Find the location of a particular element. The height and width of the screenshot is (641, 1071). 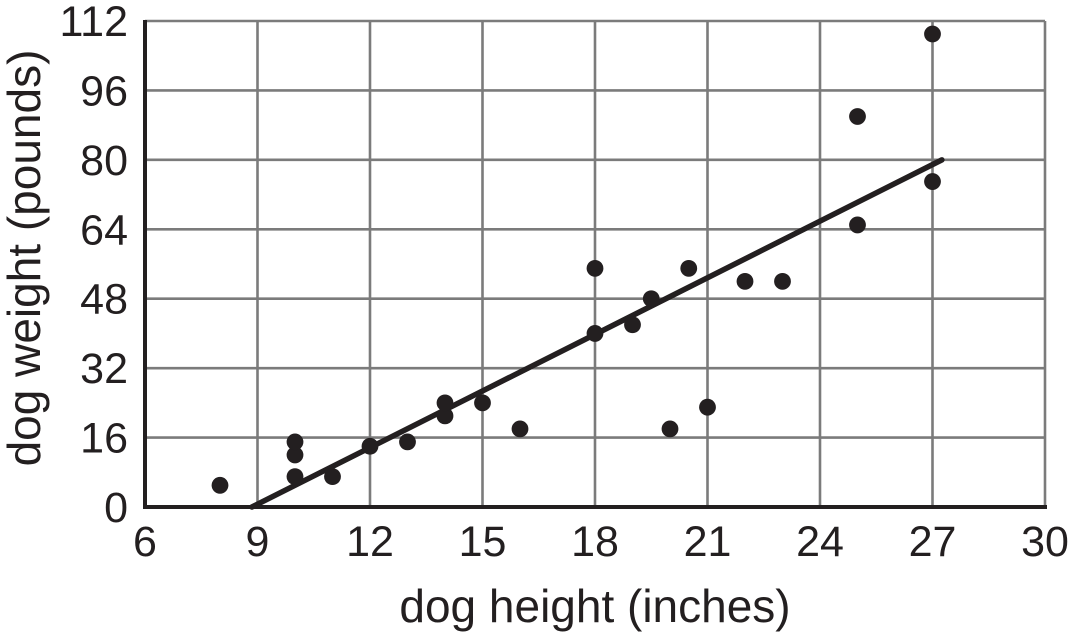

y-tick-label: 0 is located at coordinates (116, 508).